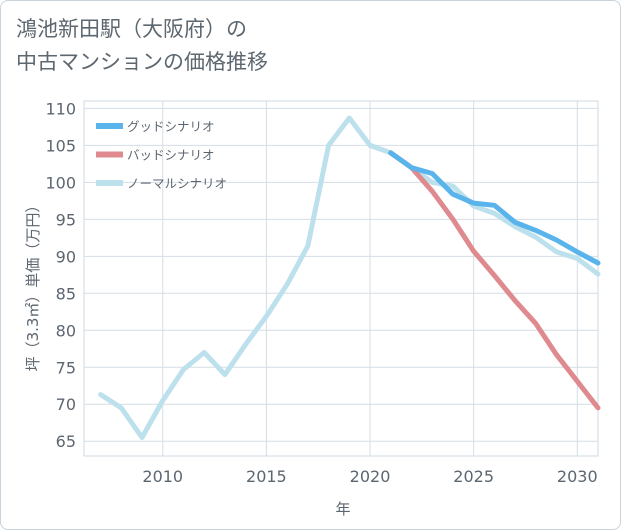 The image size is (621, 530). I want to click on x-axis-label: 年, so click(342, 509).